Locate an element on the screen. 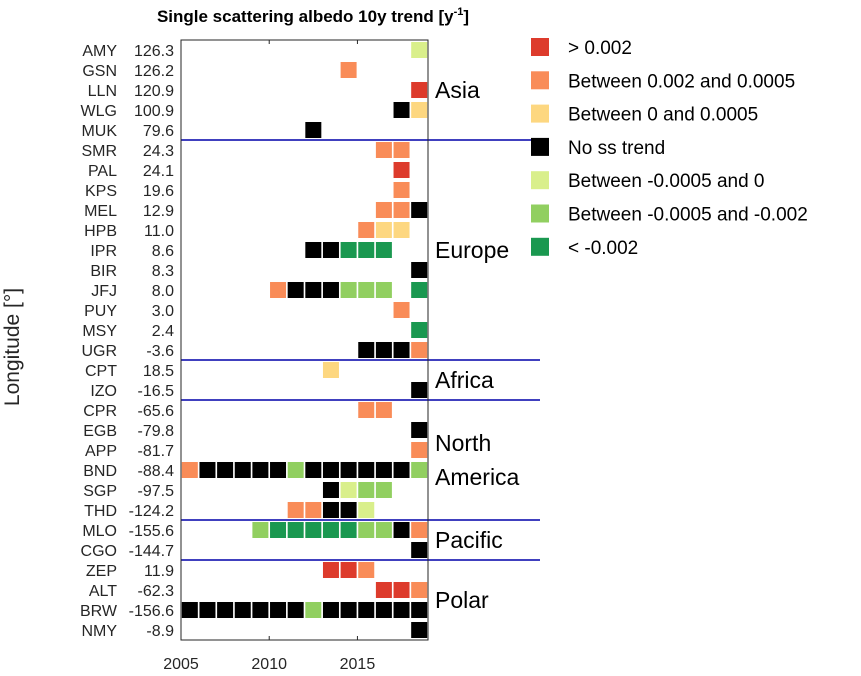 Image resolution: width=861 pixels, height=676 pixels. station-code-label: ALT is located at coordinates (103, 591).